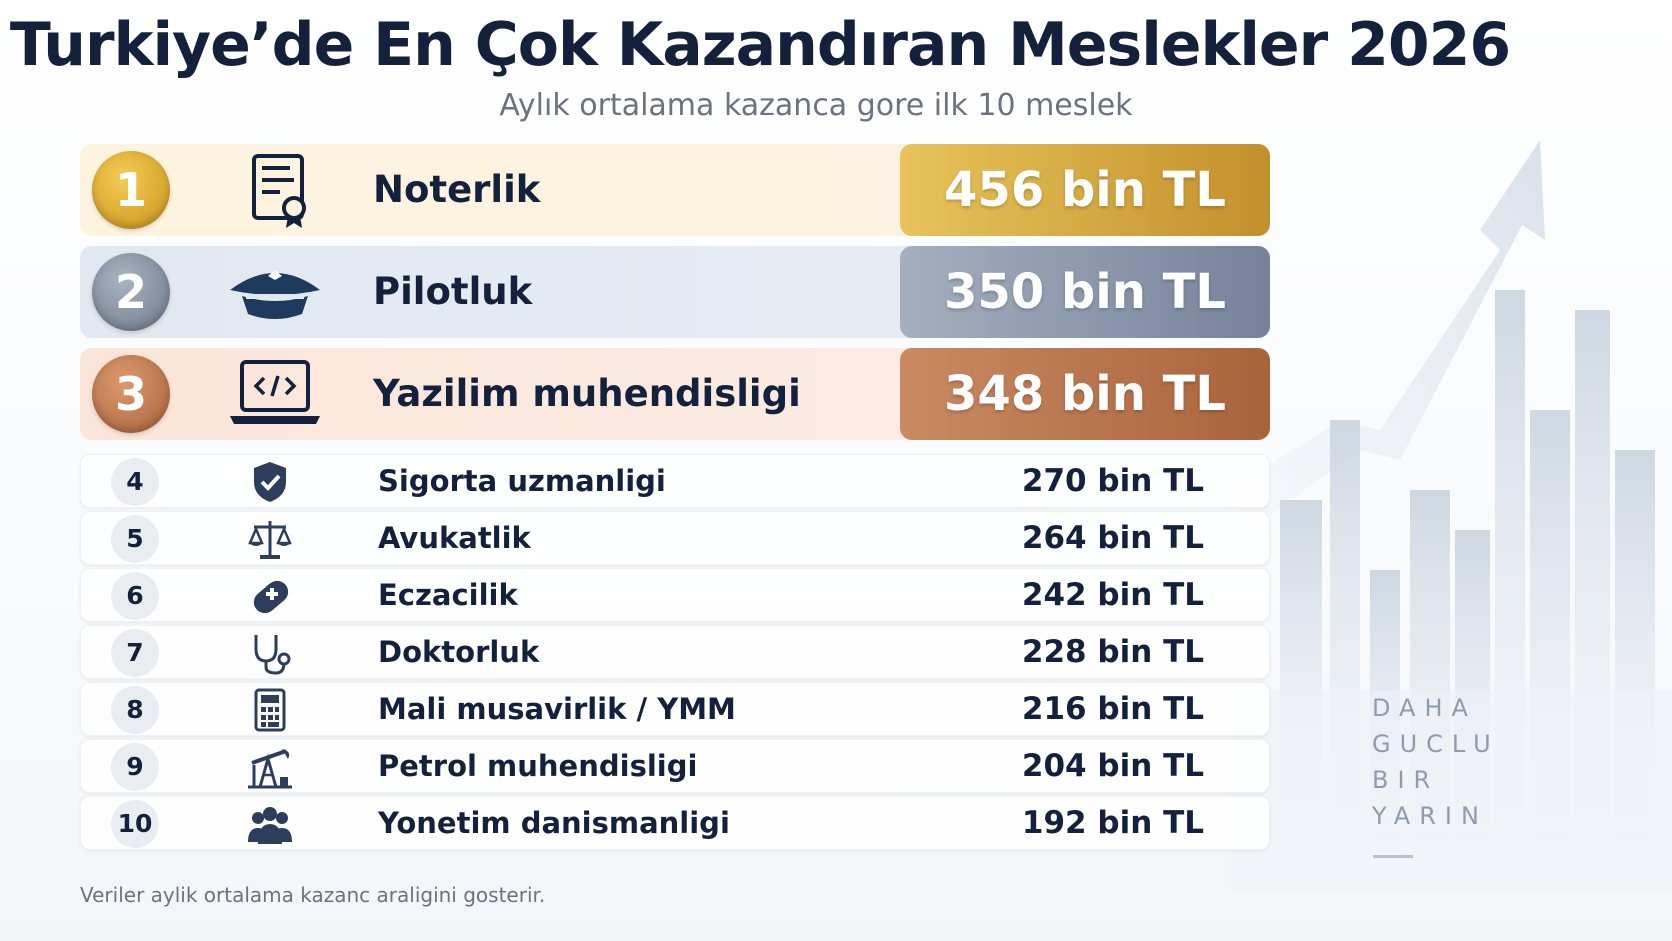  I want to click on list-item: 4 Sigorta uzmanligi 270 bin TL, so click(675, 481).